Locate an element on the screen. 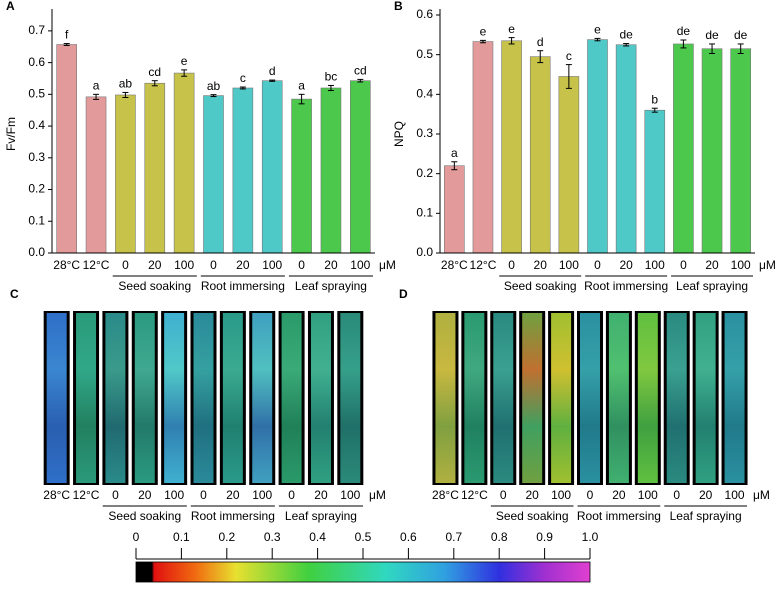  group-label: Seed soaking is located at coordinates (532, 516).